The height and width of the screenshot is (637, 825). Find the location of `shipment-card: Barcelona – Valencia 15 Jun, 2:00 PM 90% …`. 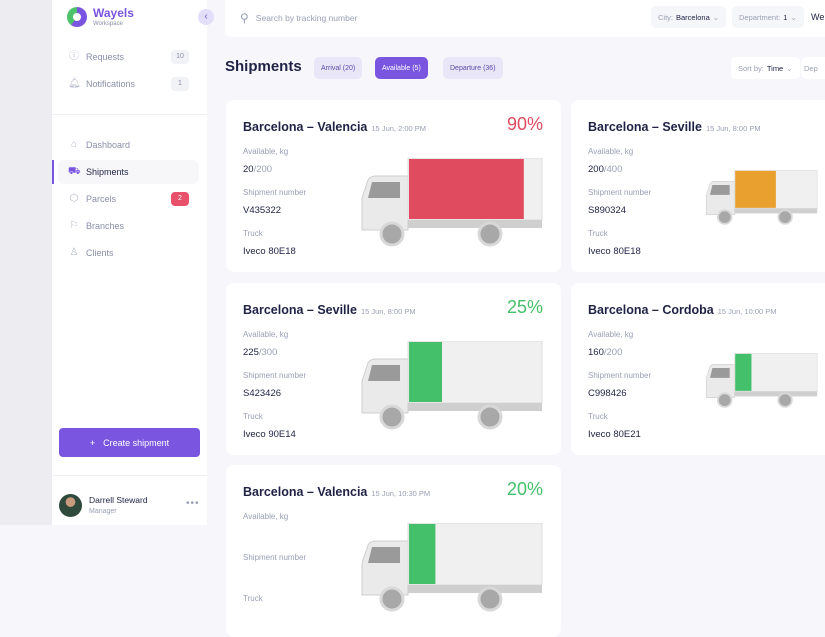

shipment-card: Barcelona – Valencia 15 Jun, 2:00 PM 90% … is located at coordinates (393, 186).